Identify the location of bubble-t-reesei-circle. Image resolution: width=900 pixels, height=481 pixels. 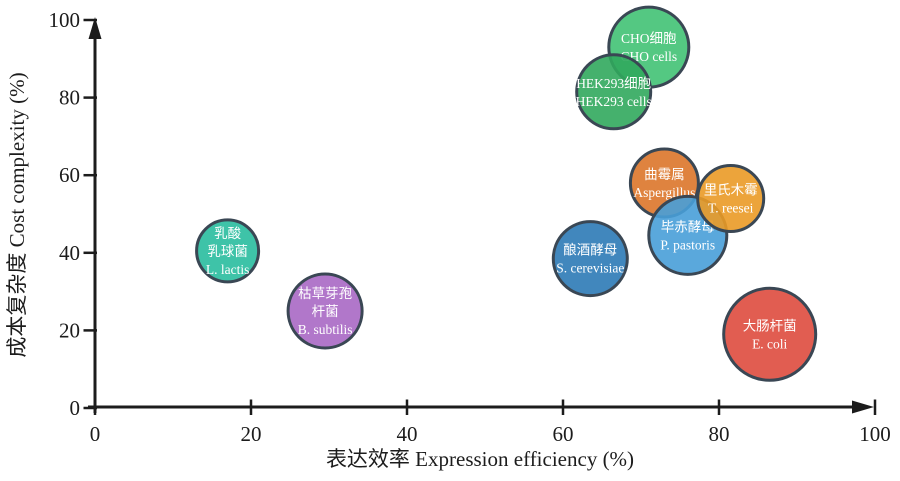
(731, 198).